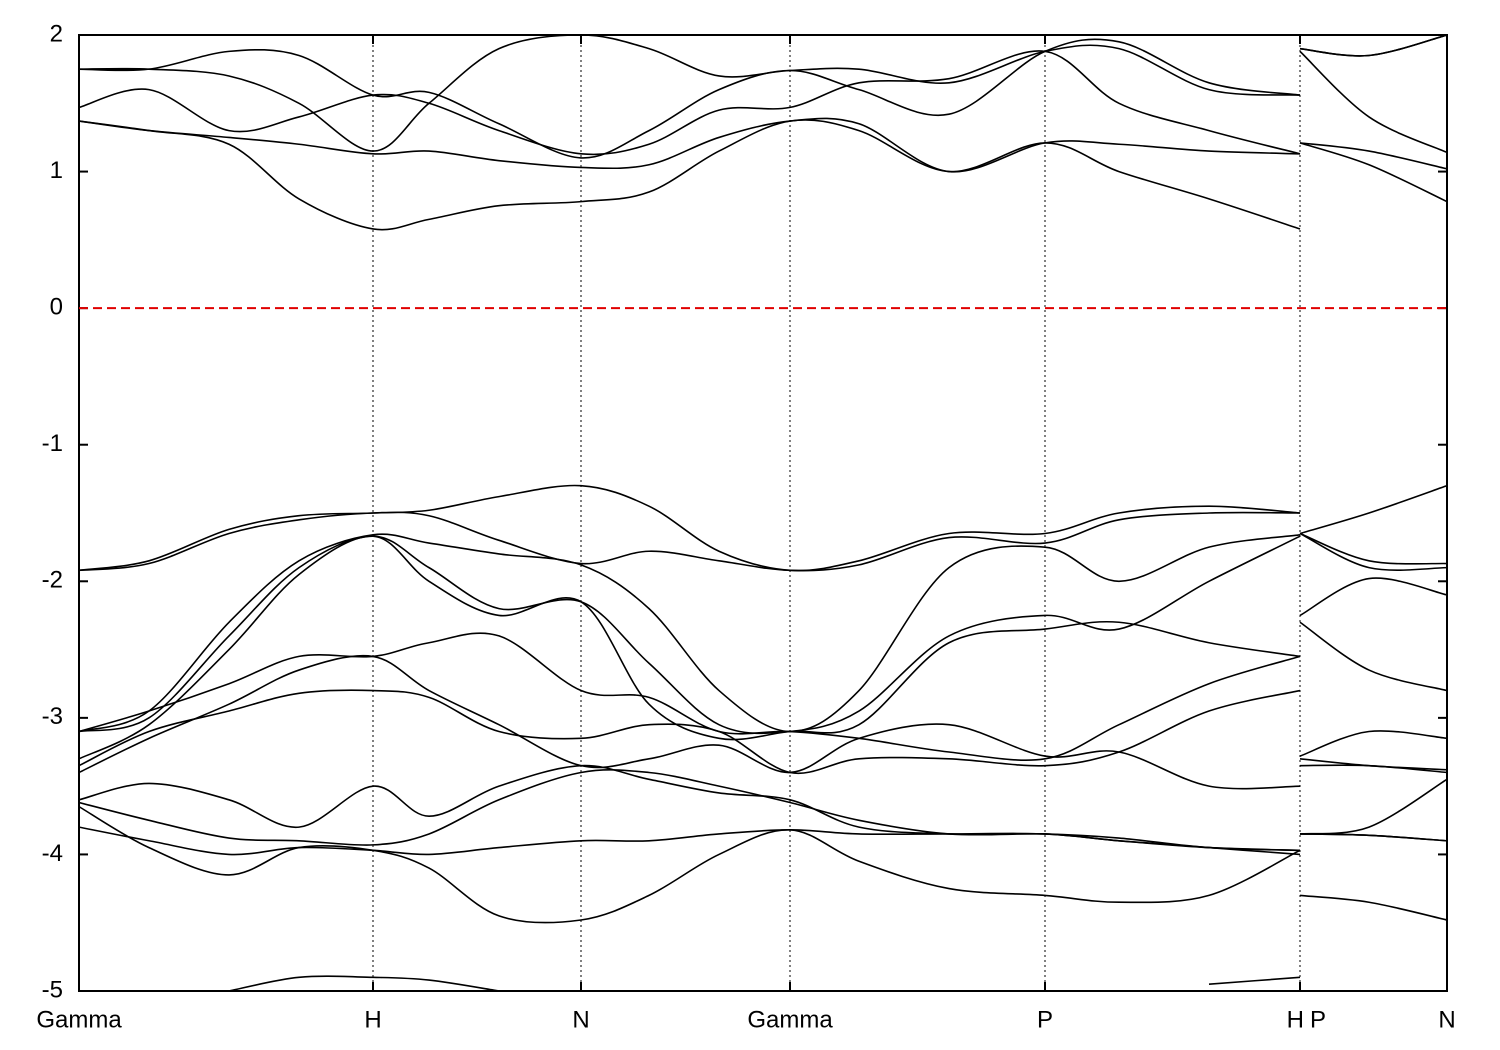 Image resolution: width=1500 pixels, height=1050 pixels. I want to click on y-tick-label: 0, so click(56, 306).